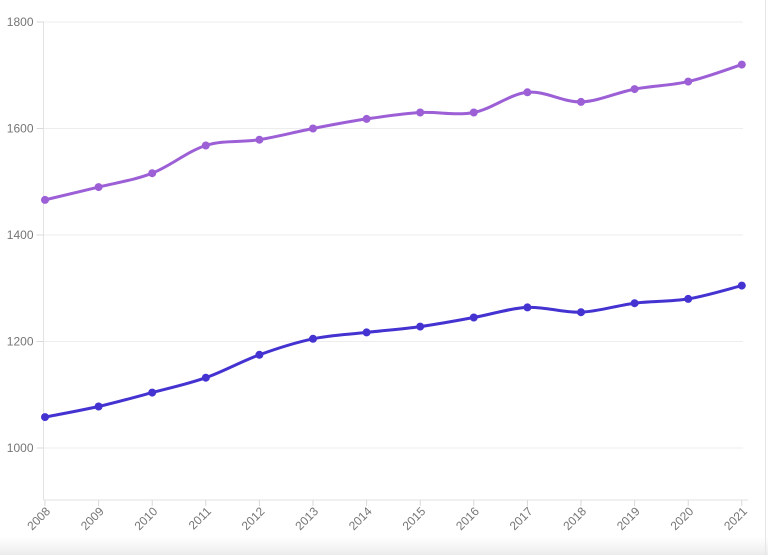 Image resolution: width=768 pixels, height=555 pixels. Describe the element at coordinates (306, 518) in the screenshot. I see `x-axis-label: 2013` at that location.